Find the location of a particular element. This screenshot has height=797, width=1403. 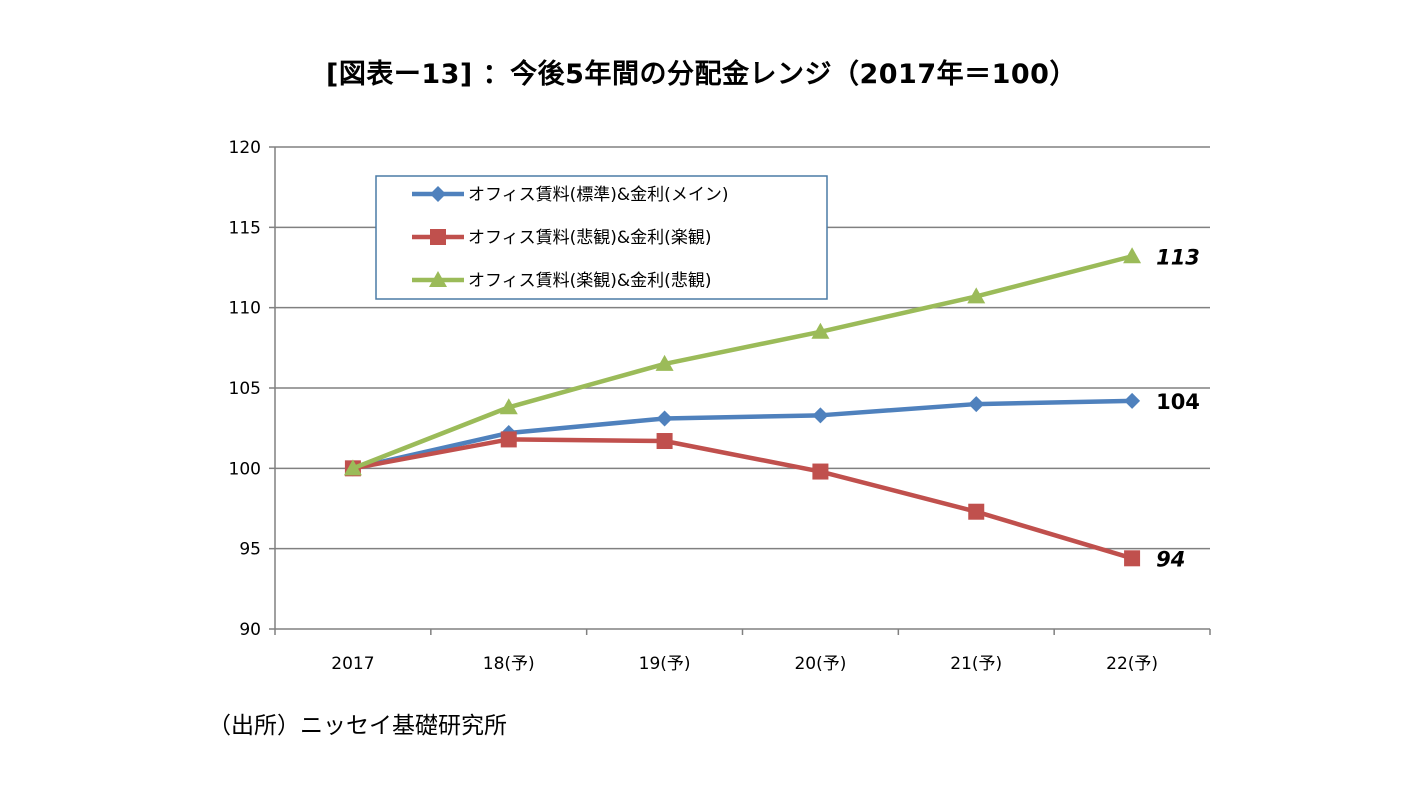

tick-label-y: 100 is located at coordinates (245, 469).